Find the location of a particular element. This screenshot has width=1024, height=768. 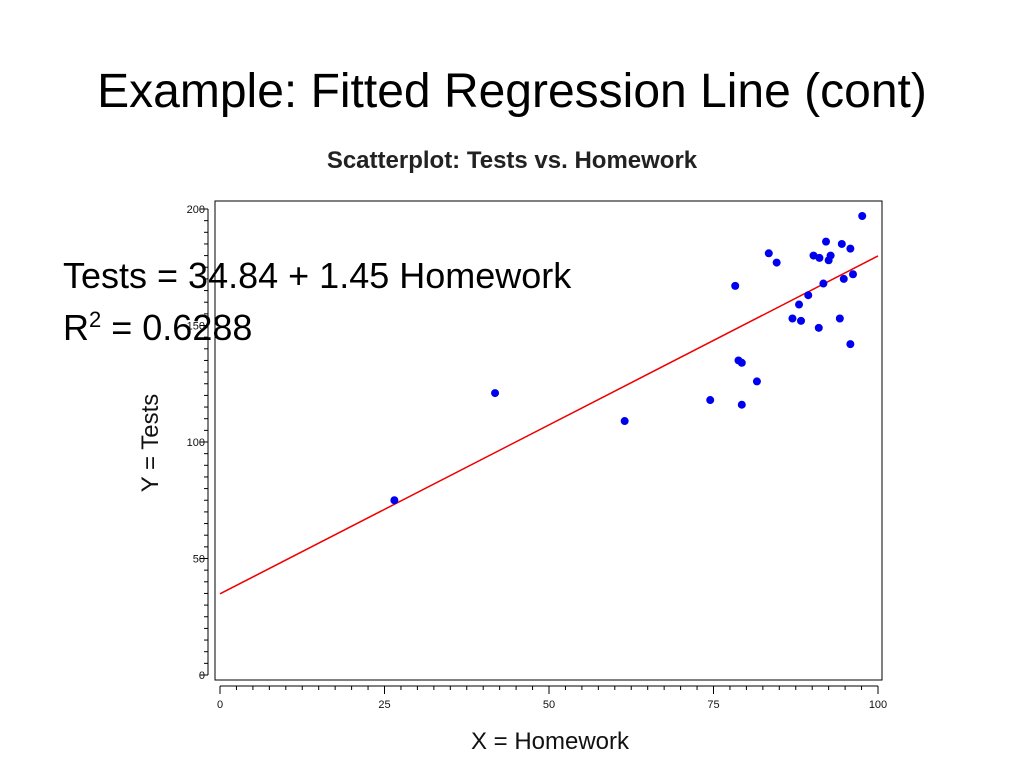

y-tick-label: 100 is located at coordinates (196, 443).